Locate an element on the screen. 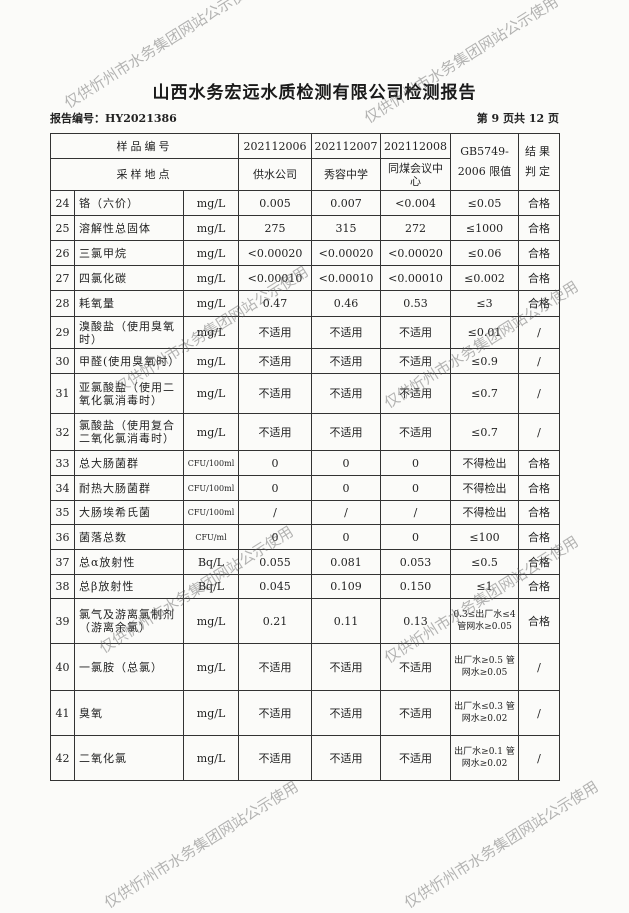 The image size is (629, 913). report-title: 山西水务宏远水质检测有限公司检测报告 is located at coordinates (314, 93).